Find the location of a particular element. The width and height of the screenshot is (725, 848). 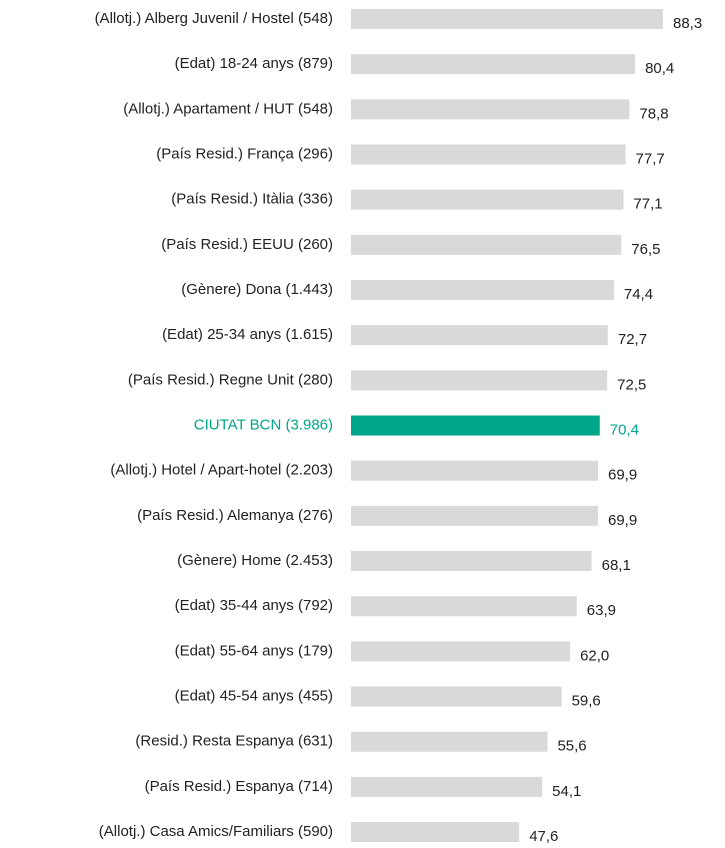

value-label: 72,7 is located at coordinates (632, 339).